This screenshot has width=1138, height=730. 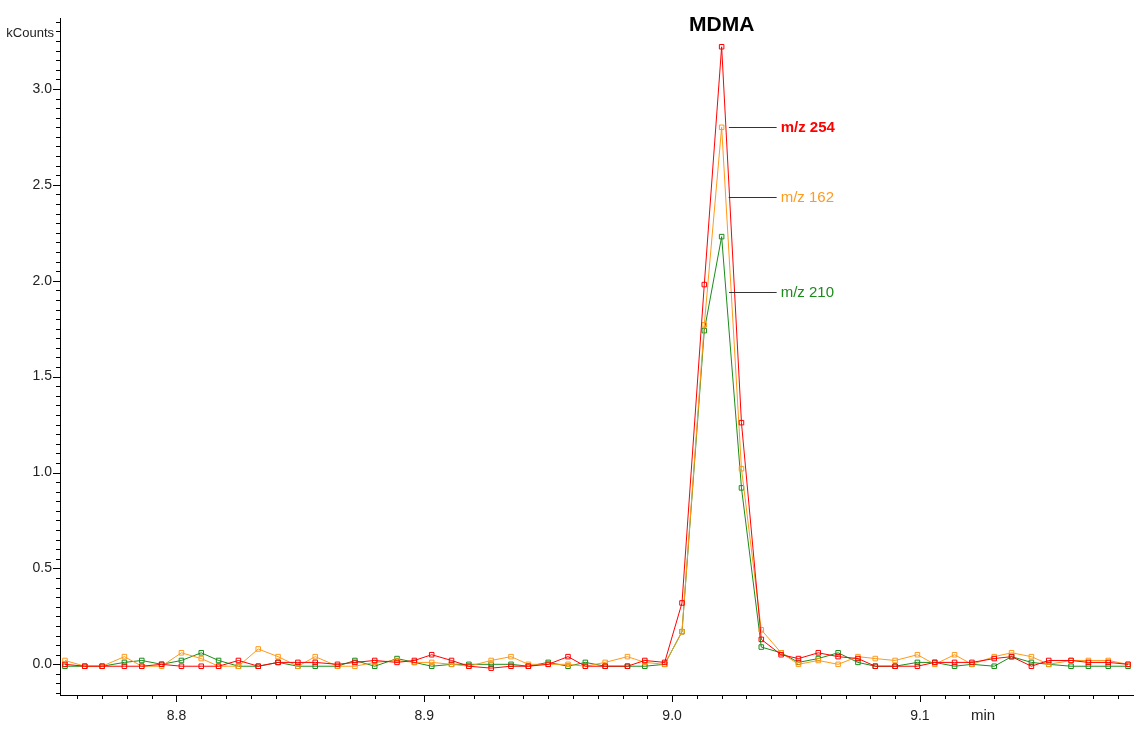 I want to click on x-tick-label: 8.9, so click(x=424, y=715).